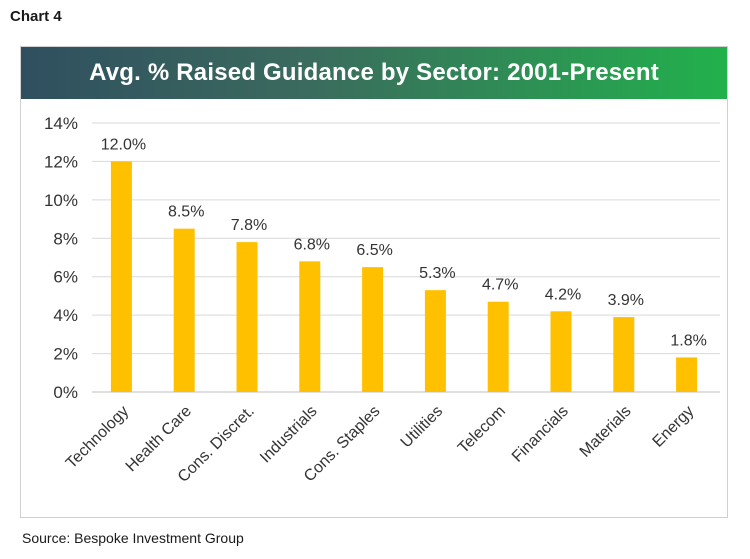 This screenshot has width=750, height=559. Describe the element at coordinates (65, 354) in the screenshot. I see `y-tick-label: 2%` at that location.